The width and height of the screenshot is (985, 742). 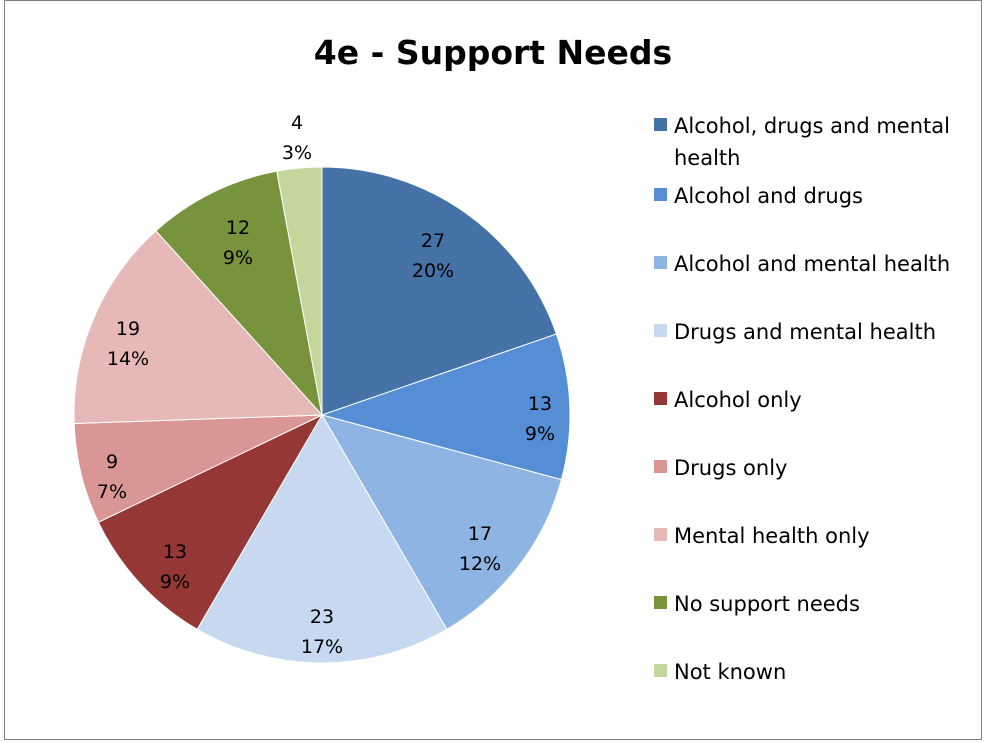 I want to click on legend-label: Drugs only, so click(x=731, y=468).